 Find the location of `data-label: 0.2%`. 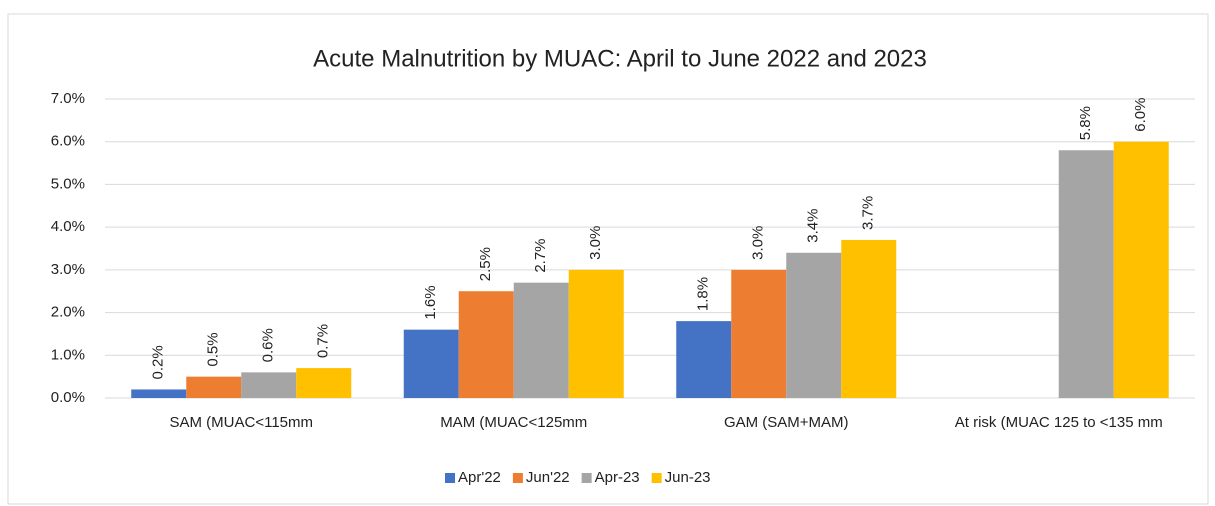

data-label: 0.2% is located at coordinates (158, 362).